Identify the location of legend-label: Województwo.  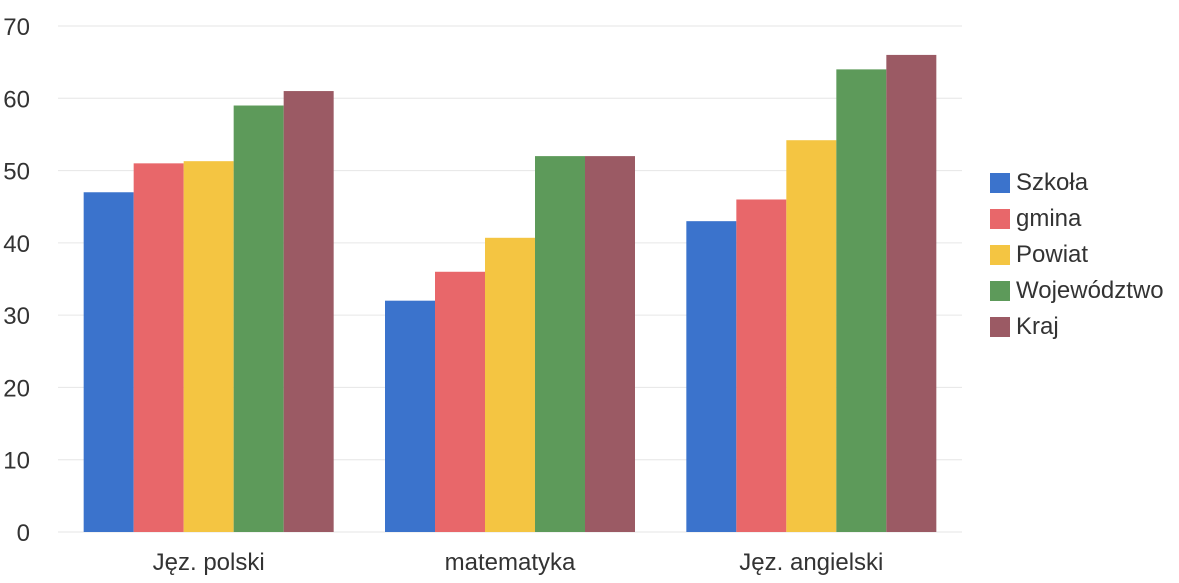
(1090, 290).